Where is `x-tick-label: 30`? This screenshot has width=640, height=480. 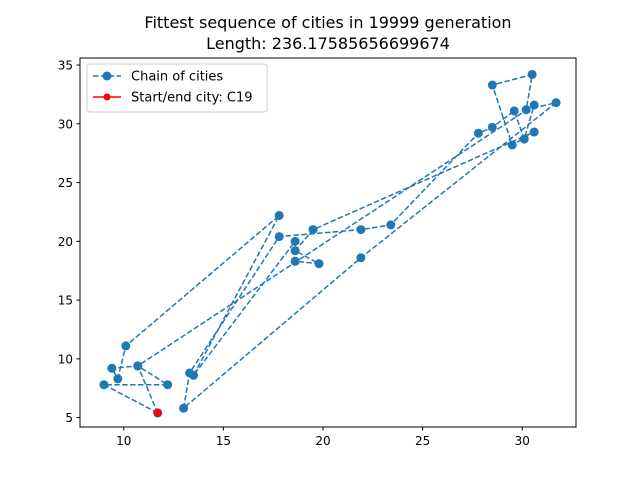 x-tick-label: 30 is located at coordinates (522, 441).